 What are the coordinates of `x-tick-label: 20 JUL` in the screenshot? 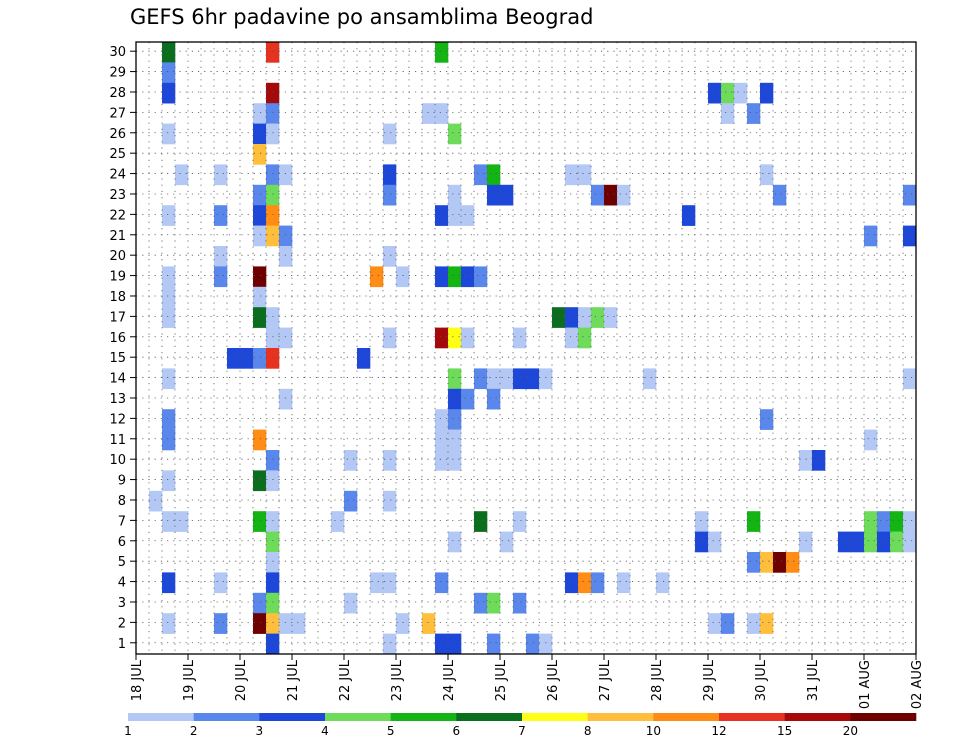 It's located at (241, 680).